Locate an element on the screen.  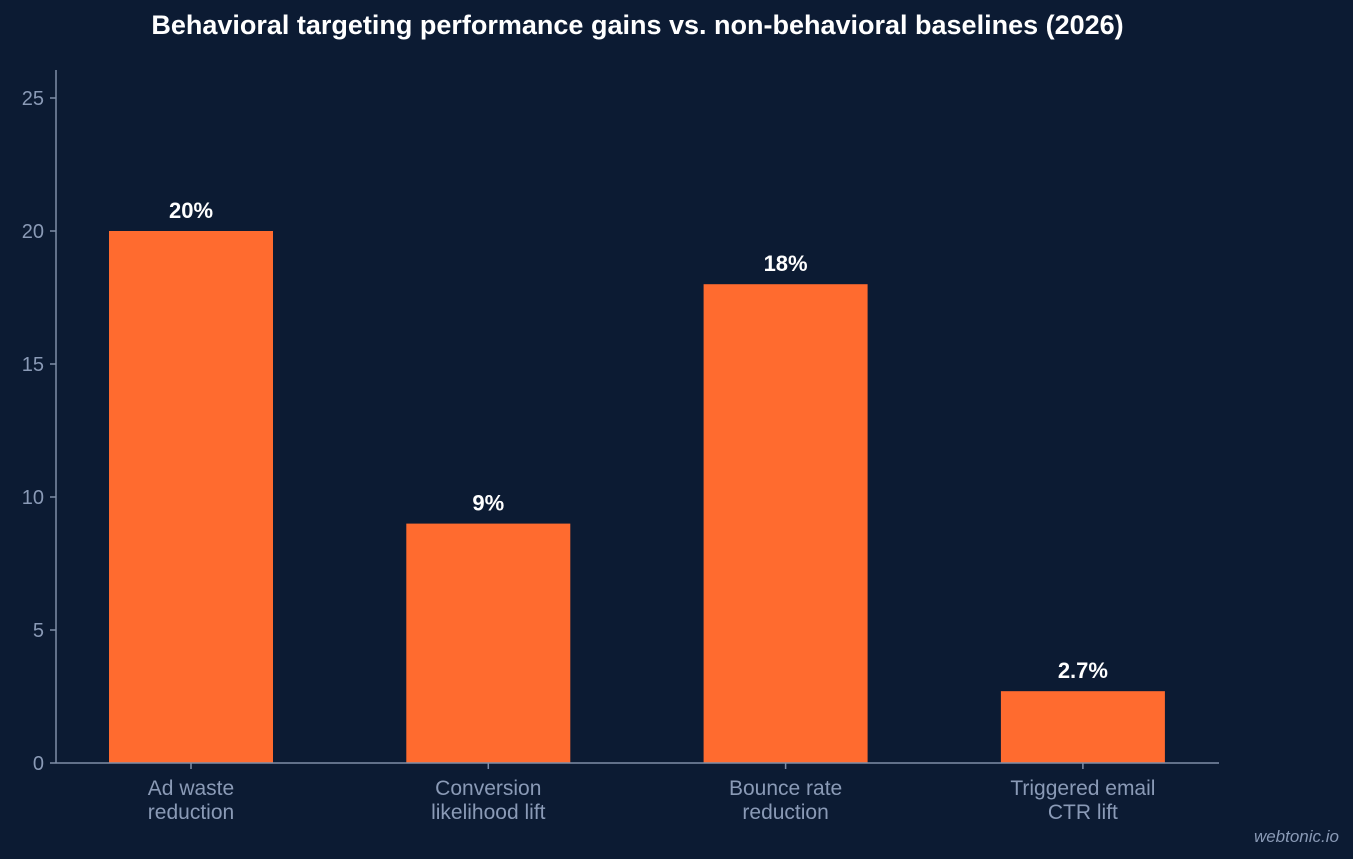
x-category-label: Triggered email CTR lift is located at coordinates (1082, 800).